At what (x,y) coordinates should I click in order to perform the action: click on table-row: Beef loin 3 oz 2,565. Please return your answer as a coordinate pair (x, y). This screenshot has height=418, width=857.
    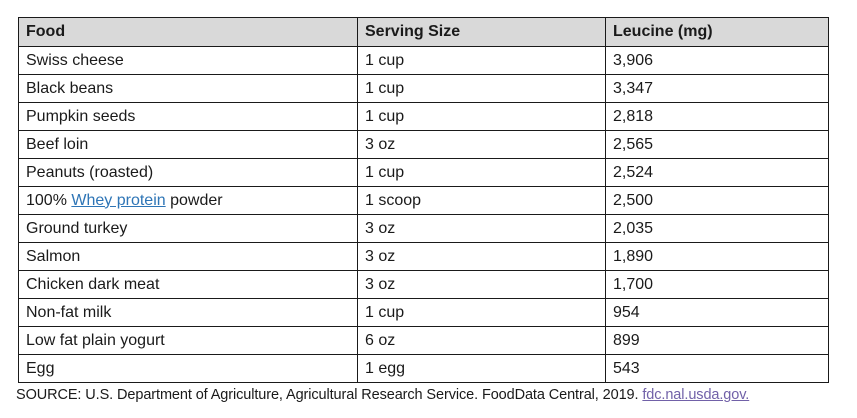
    Looking at the image, I should click on (423, 144).